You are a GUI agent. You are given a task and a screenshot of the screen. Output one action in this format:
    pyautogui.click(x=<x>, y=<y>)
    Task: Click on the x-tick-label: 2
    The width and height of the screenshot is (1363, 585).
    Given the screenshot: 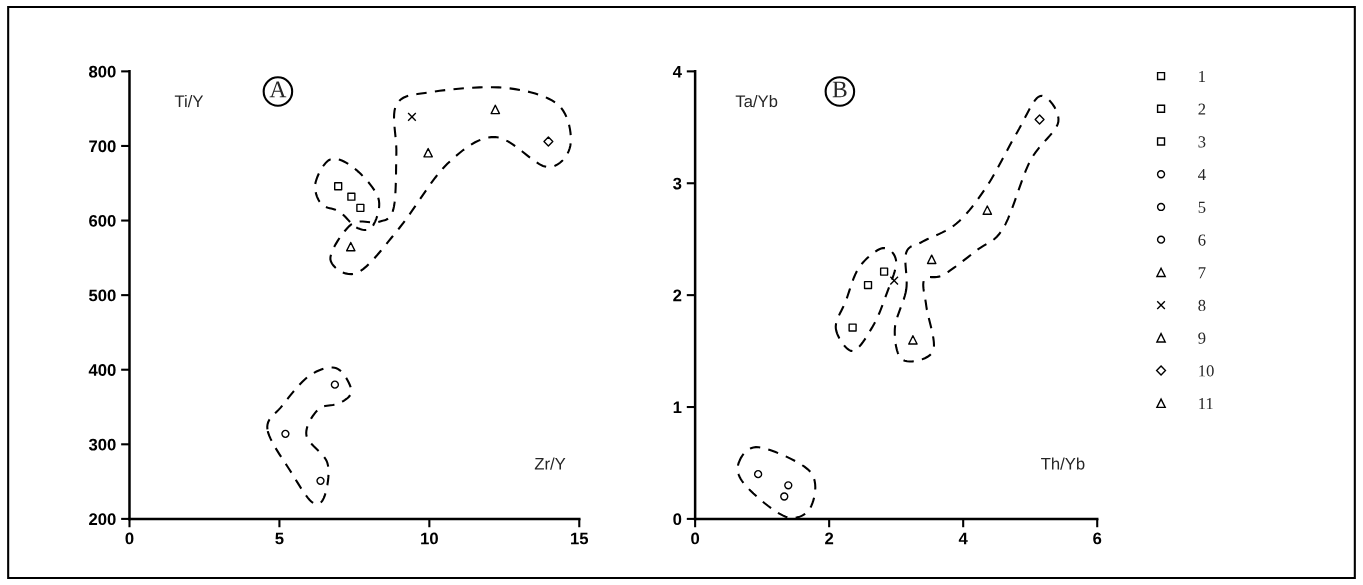 What is the action you would take?
    pyautogui.click(x=829, y=538)
    